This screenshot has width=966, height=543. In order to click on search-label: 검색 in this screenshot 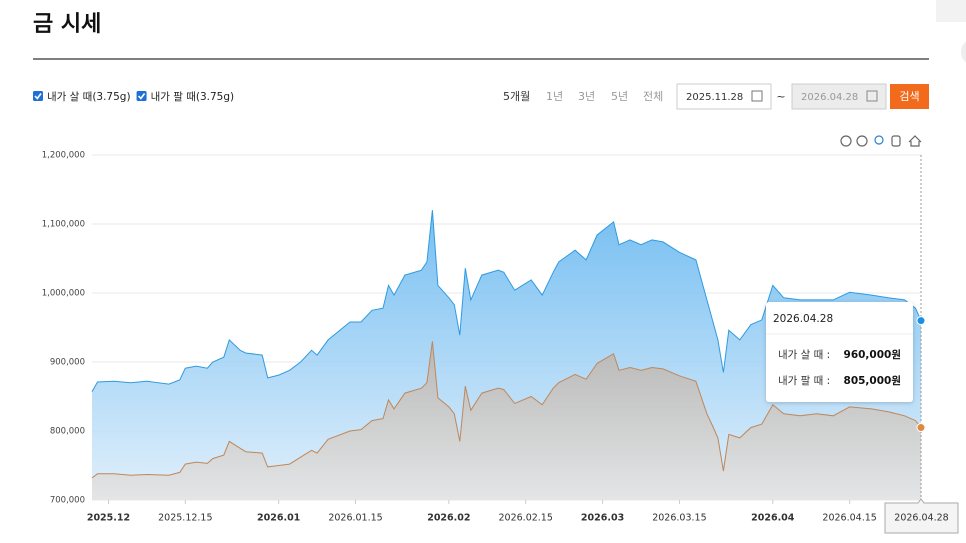, I will do `click(909, 96)`.